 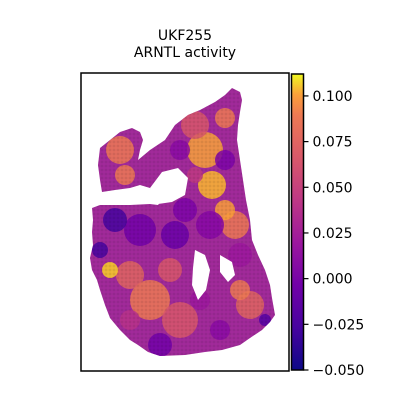 What do you see at coordinates (297, 222) in the screenshot?
I see `colorbar-gradient` at bounding box center [297, 222].